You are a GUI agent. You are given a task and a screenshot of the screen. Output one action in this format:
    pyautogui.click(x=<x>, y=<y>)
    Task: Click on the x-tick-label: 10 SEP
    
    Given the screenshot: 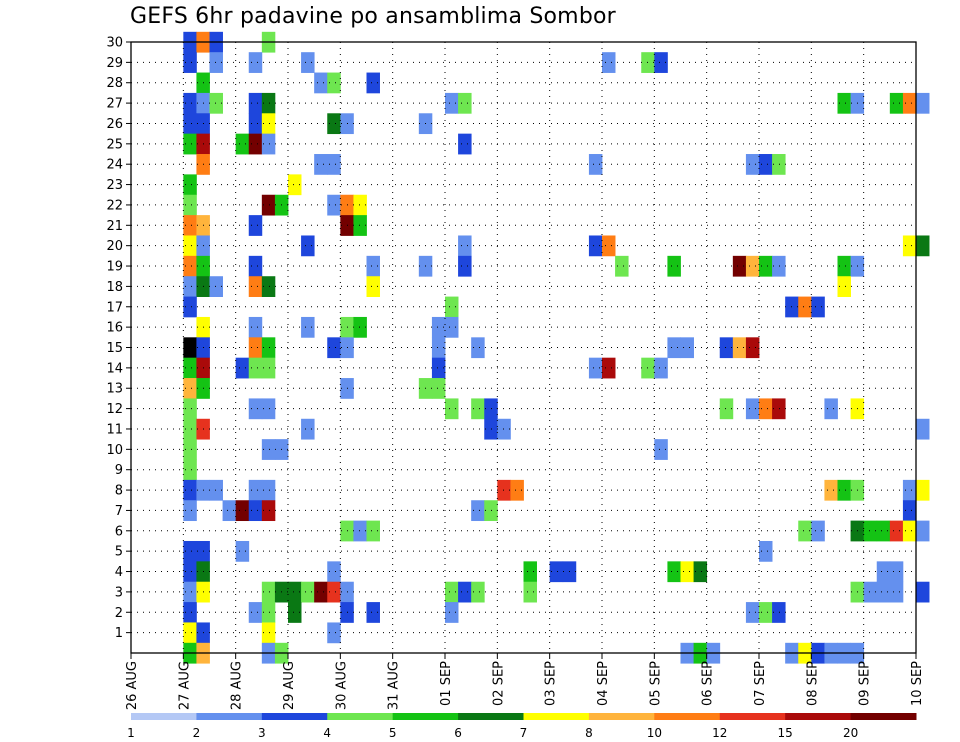 What is the action you would take?
    pyautogui.click(x=917, y=683)
    